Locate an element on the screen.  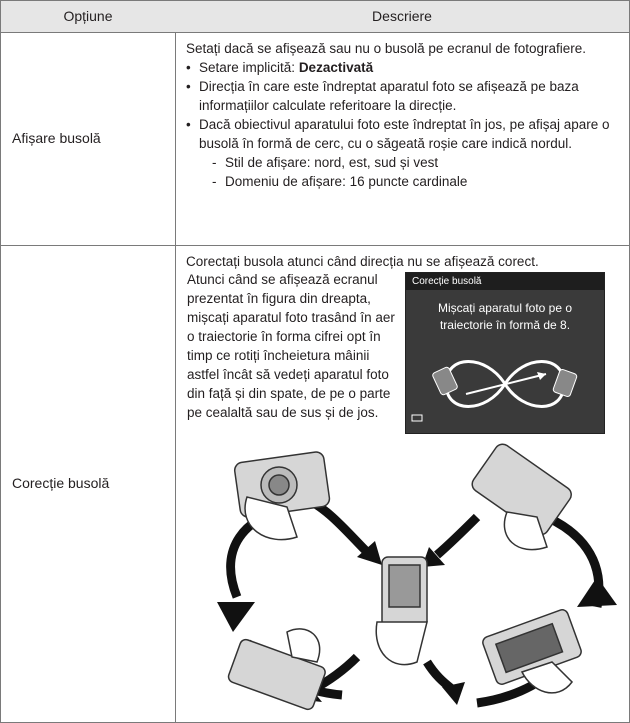
option-name: Afișare busolă is located at coordinates (88, 139).